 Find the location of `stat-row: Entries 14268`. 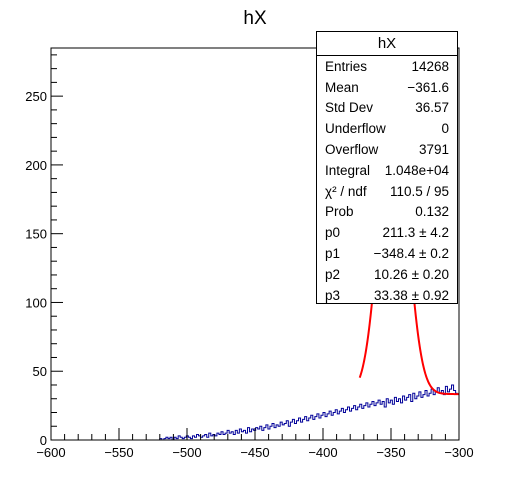

stat-row: Entries 14268 is located at coordinates (387, 66).